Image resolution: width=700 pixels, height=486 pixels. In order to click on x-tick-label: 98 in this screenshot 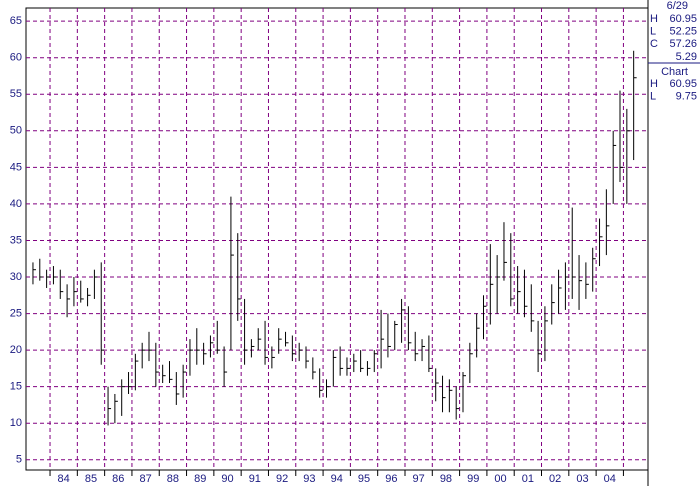, I will do `click(446, 479)`.